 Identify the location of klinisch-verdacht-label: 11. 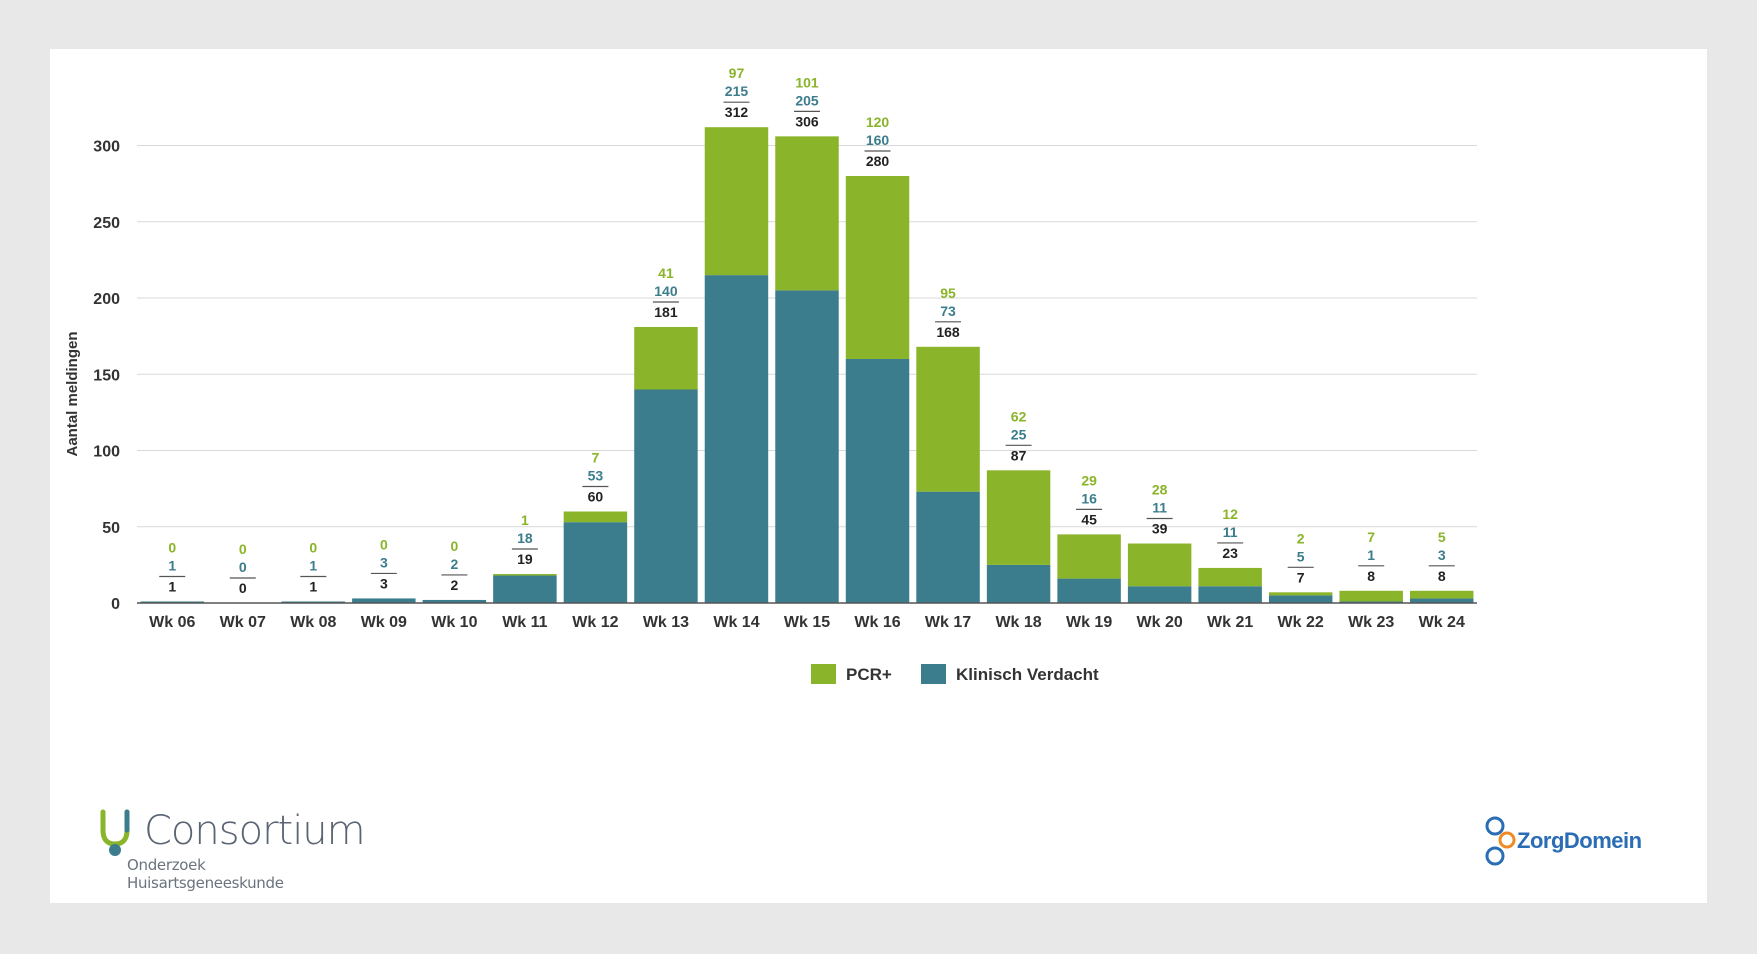
(1159, 508).